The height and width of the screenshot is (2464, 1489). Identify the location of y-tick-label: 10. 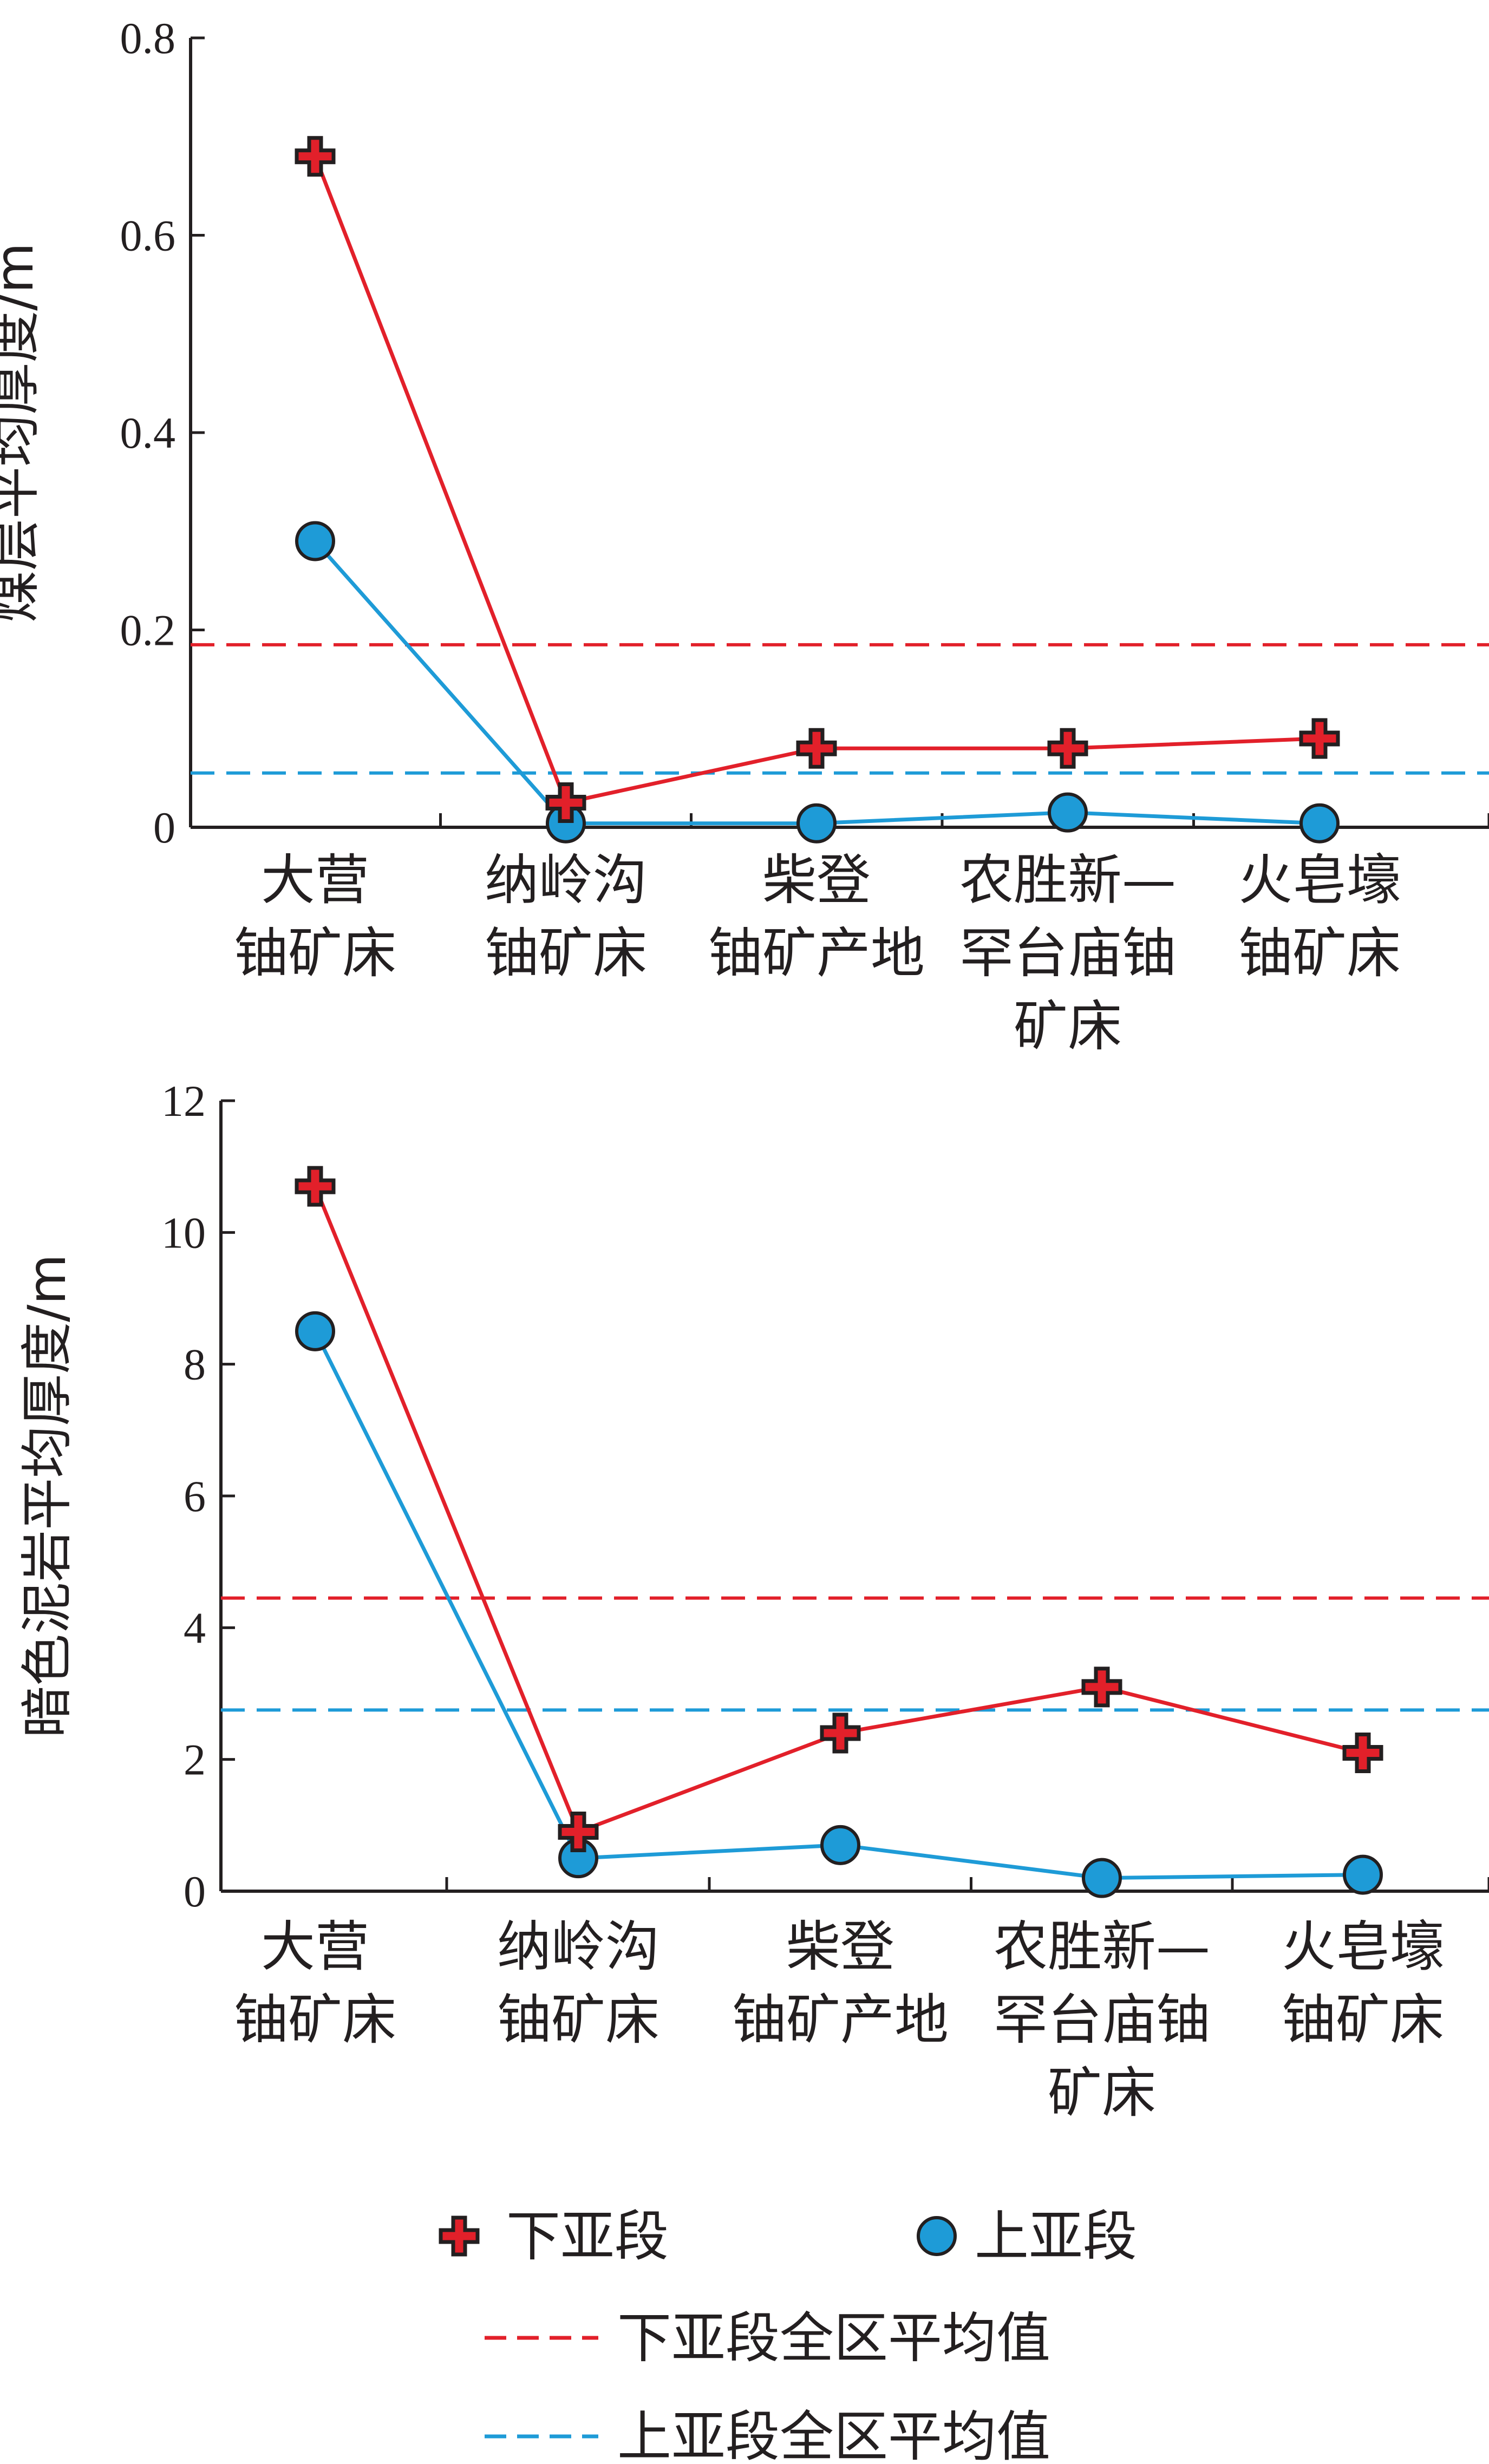
(183, 1232).